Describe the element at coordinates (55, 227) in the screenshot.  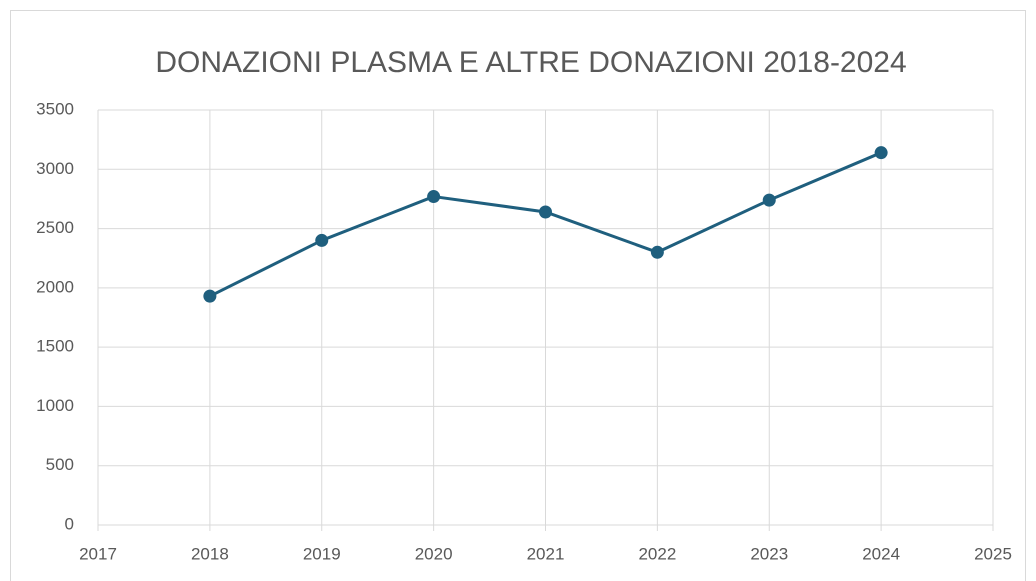
I see `y-tick-label: 2500` at that location.